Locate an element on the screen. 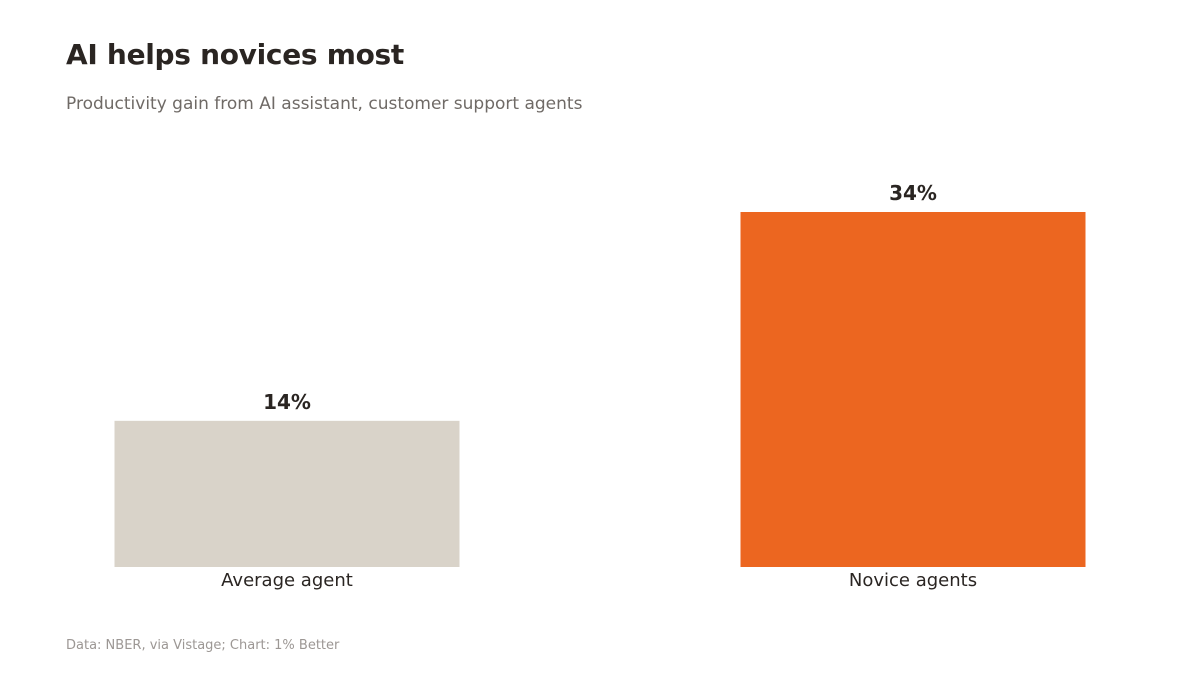 The image size is (1200, 675). chart-title: AI helps novices most is located at coordinates (235, 54).